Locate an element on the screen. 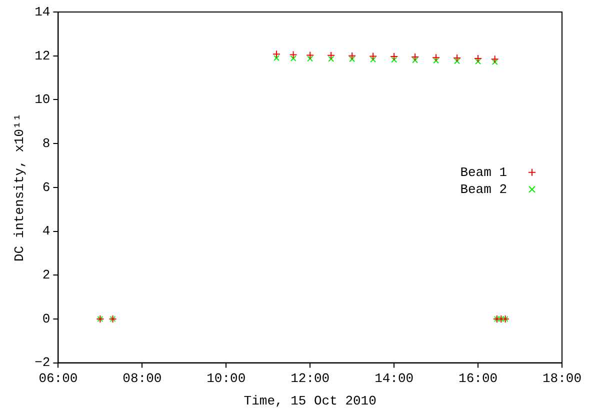 Image resolution: width=592 pixels, height=417 pixels. y-tick-label: 14 is located at coordinates (42, 12).